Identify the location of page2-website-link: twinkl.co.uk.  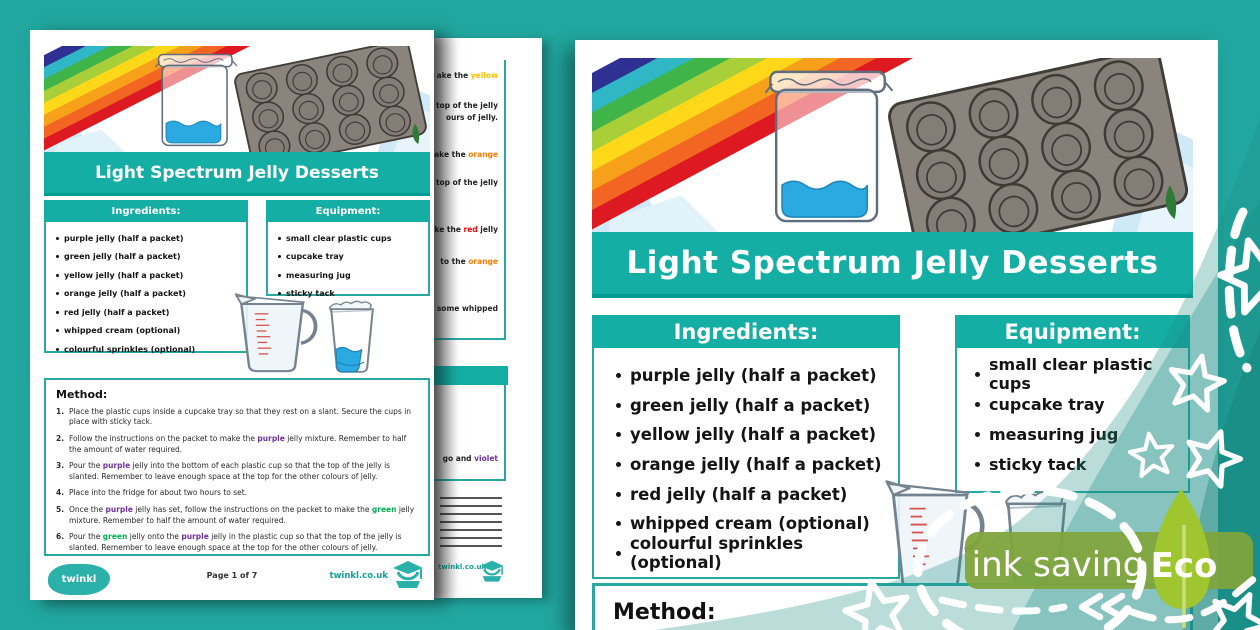
(462, 567).